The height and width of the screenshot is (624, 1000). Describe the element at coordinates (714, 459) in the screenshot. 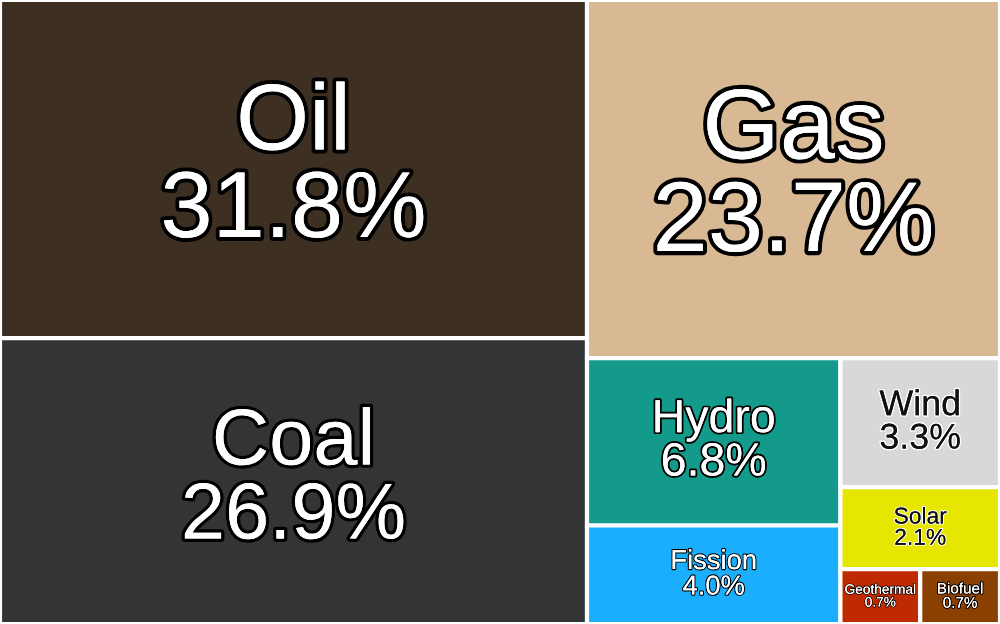

I see `data-label: 6.8%` at that location.